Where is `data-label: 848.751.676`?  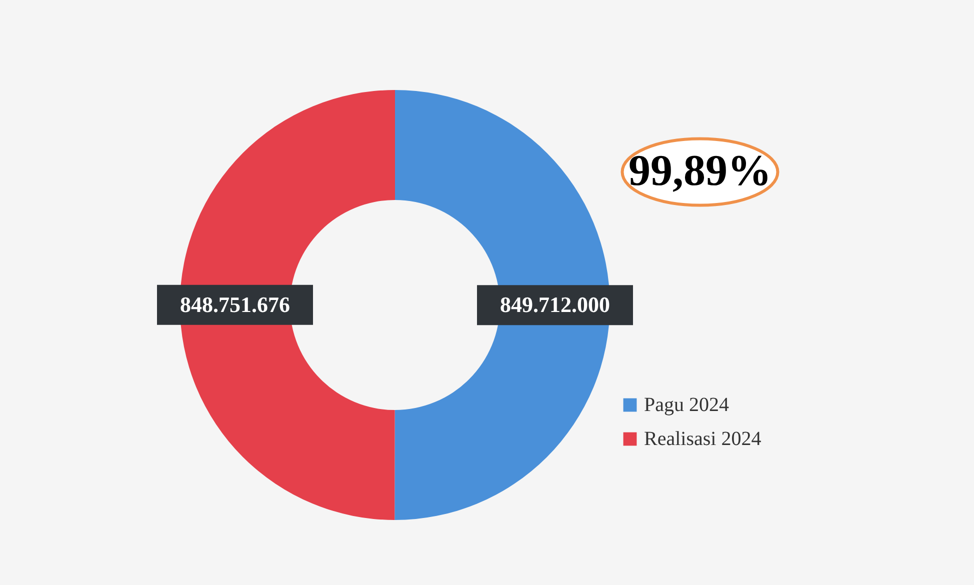
data-label: 848.751.676 is located at coordinates (235, 304).